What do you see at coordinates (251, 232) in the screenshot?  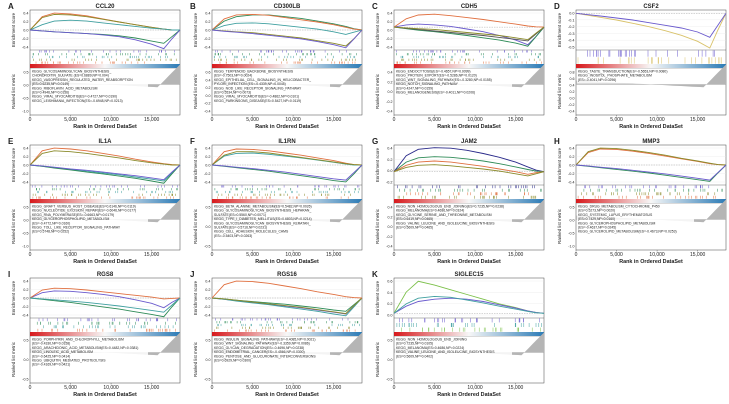 I see `legend-entry: KEGG_CELL_ADHESION_MOLECULES_CAMS` at bounding box center [251, 232].